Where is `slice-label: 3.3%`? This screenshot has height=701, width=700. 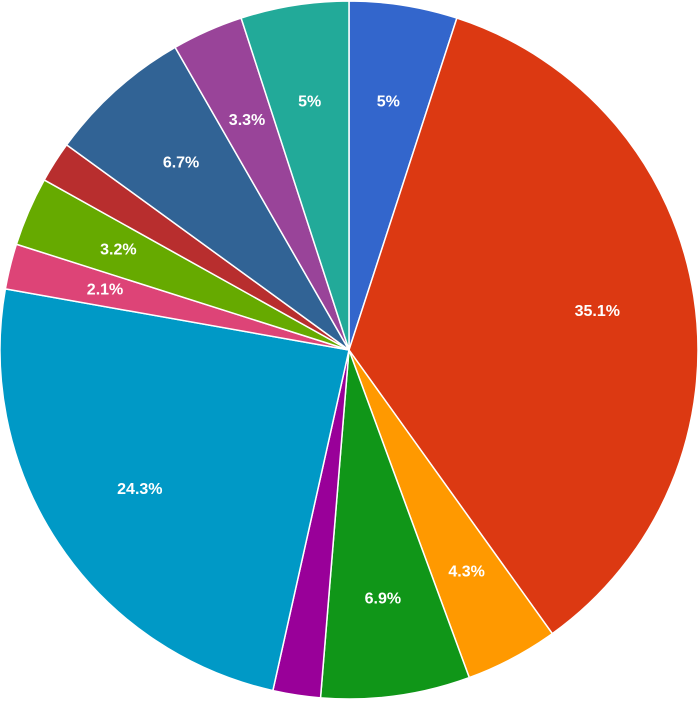 slice-label: 3.3% is located at coordinates (247, 120).